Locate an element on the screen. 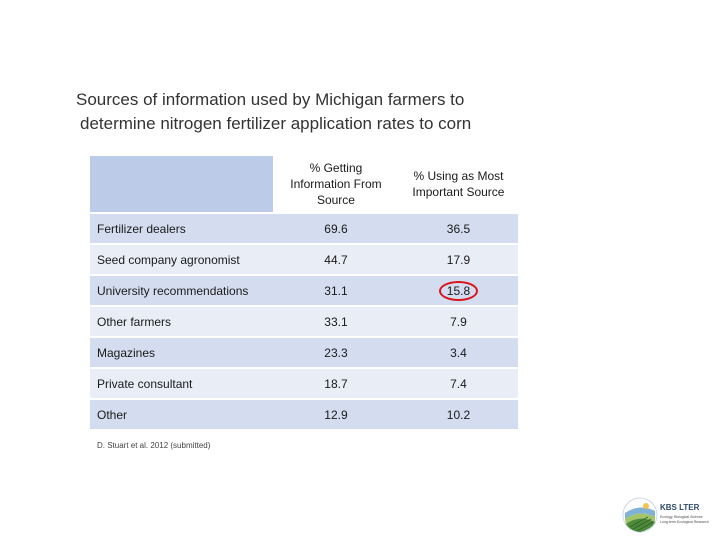 This screenshot has width=720, height=540. table-row: University recommendations 31.1 15.8 is located at coordinates (304, 291).